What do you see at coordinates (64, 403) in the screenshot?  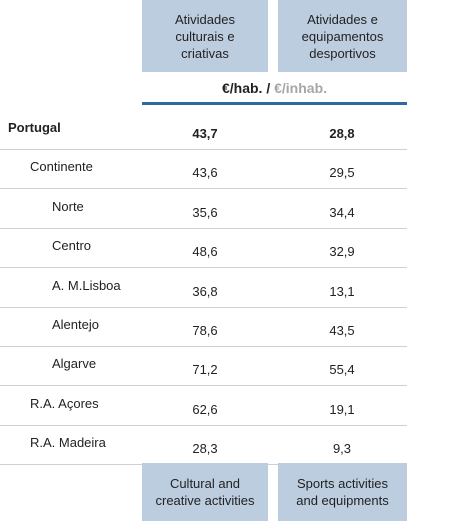 I see `row-label: R.A. Açores` at bounding box center [64, 403].